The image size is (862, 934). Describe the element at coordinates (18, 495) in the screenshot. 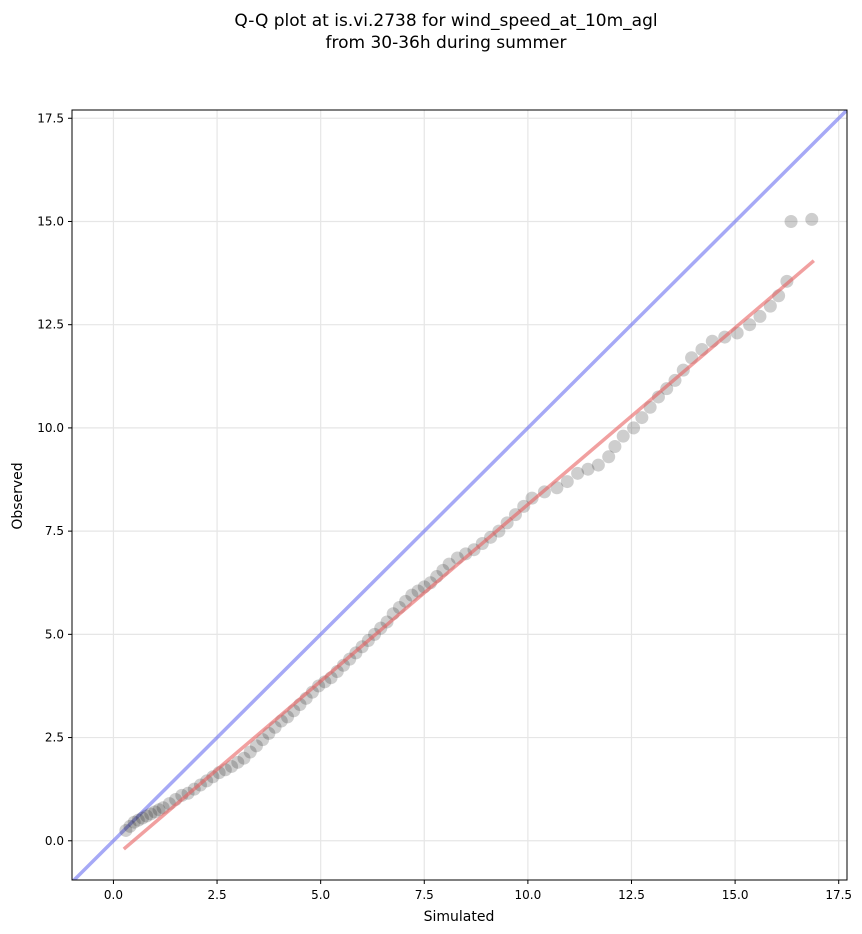

I see `y-axis-label: Observed` at that location.